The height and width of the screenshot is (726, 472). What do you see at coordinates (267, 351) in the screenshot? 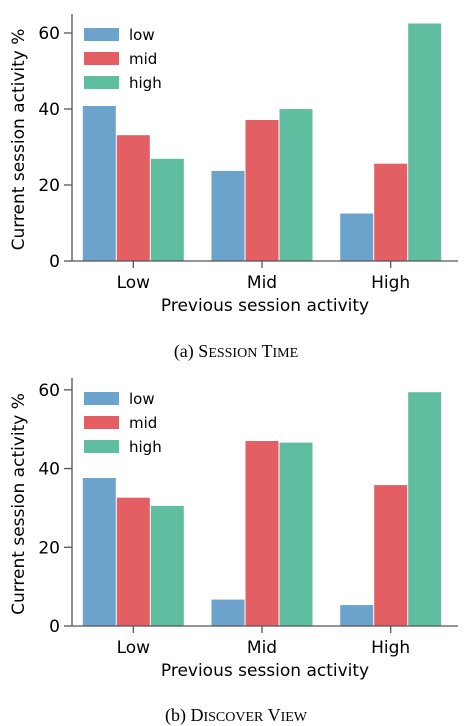
I see `caption-title-word: T` at bounding box center [267, 351].